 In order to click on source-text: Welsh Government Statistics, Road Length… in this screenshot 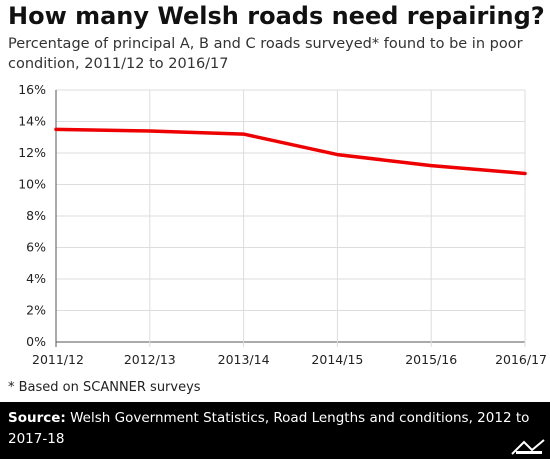, I will do `click(269, 428)`.